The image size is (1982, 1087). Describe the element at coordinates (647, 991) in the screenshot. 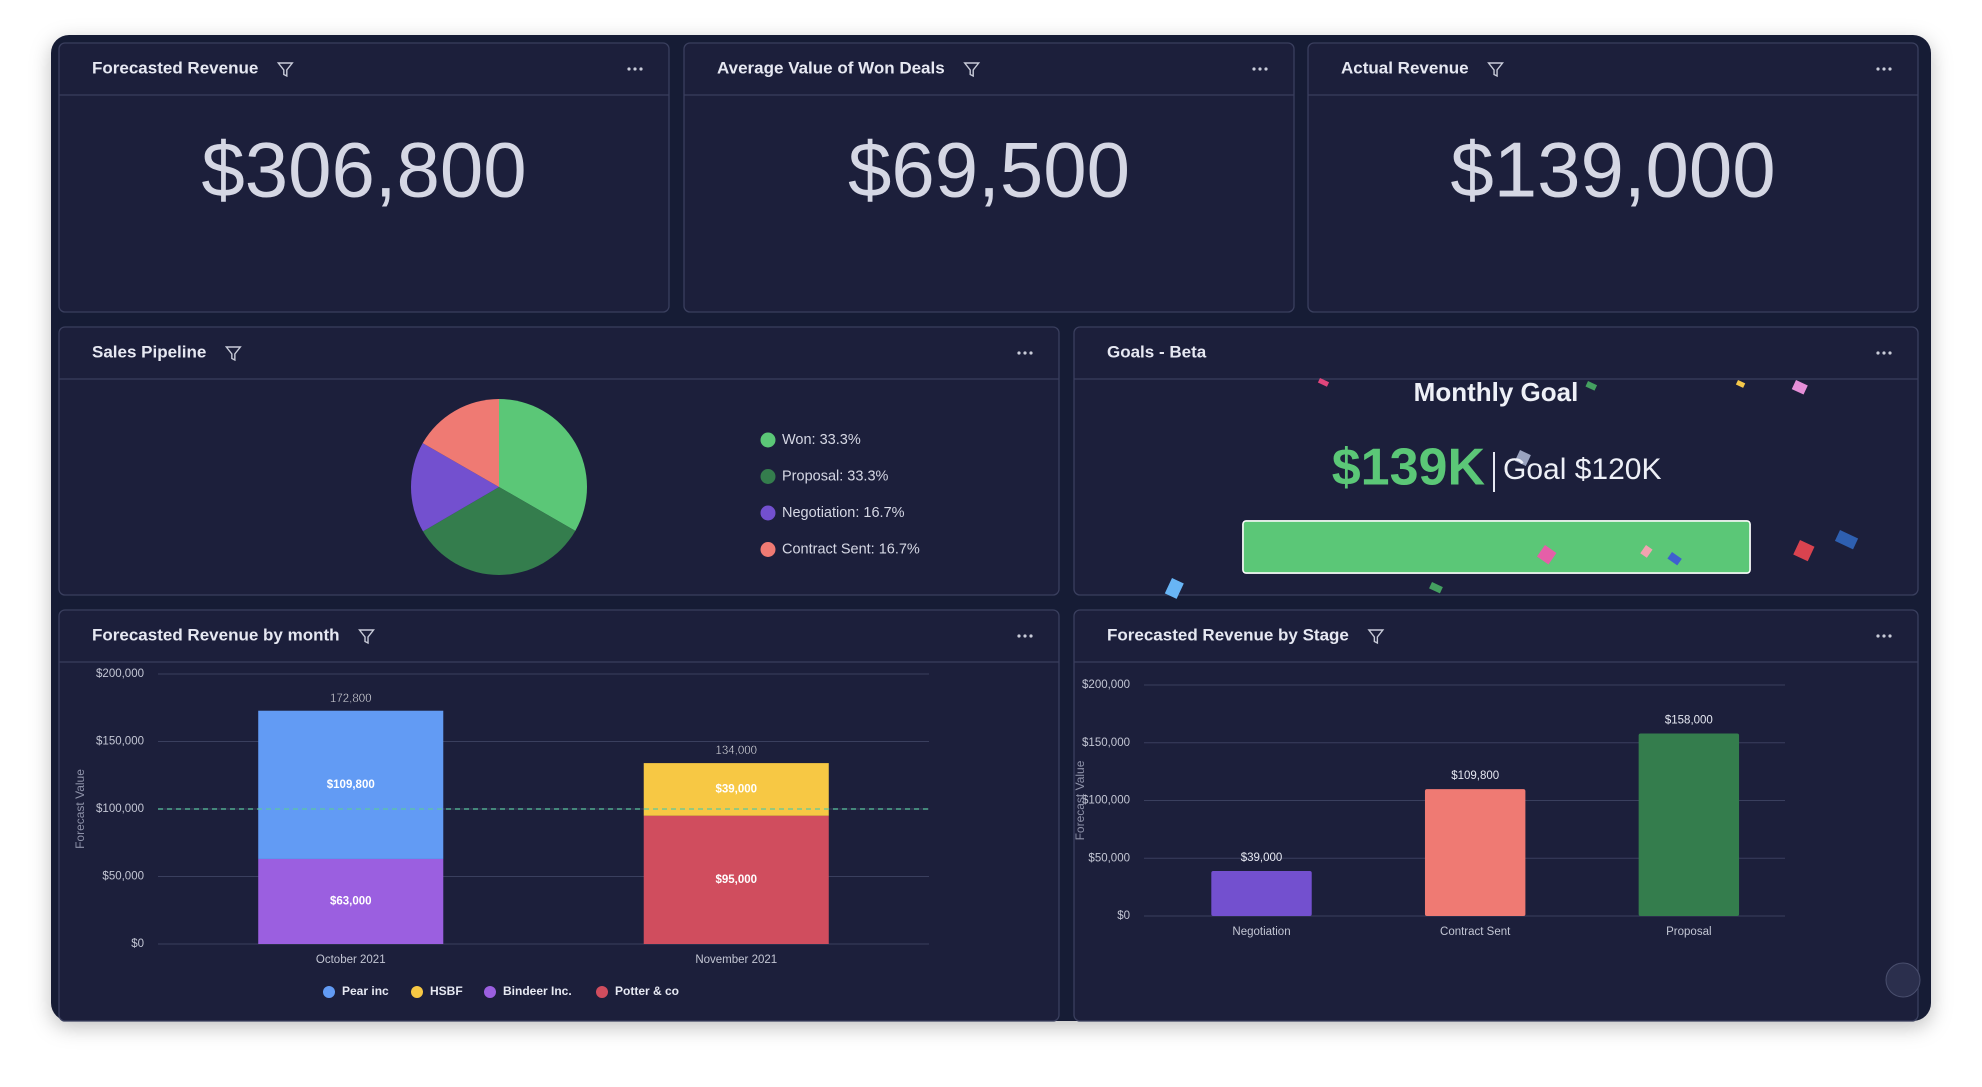

I see `legend-label: Potter & co` at that location.